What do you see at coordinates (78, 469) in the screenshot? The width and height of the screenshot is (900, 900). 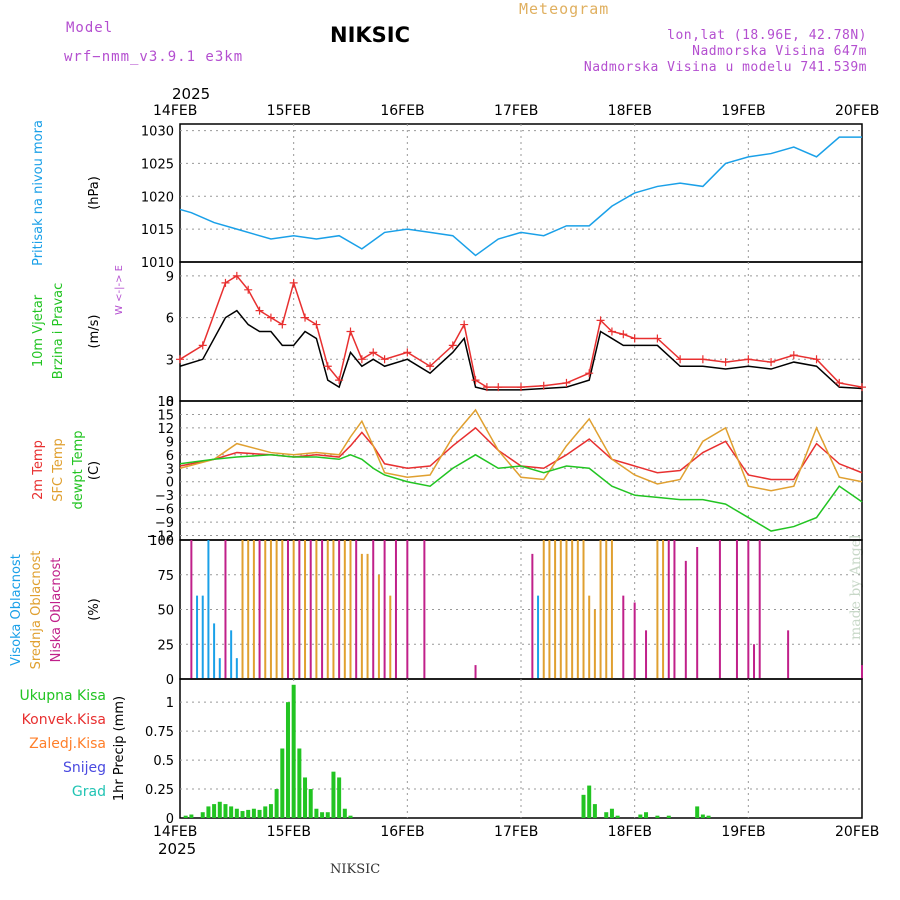 I see `panel-title-5: dewpt Temp` at bounding box center [78, 469].